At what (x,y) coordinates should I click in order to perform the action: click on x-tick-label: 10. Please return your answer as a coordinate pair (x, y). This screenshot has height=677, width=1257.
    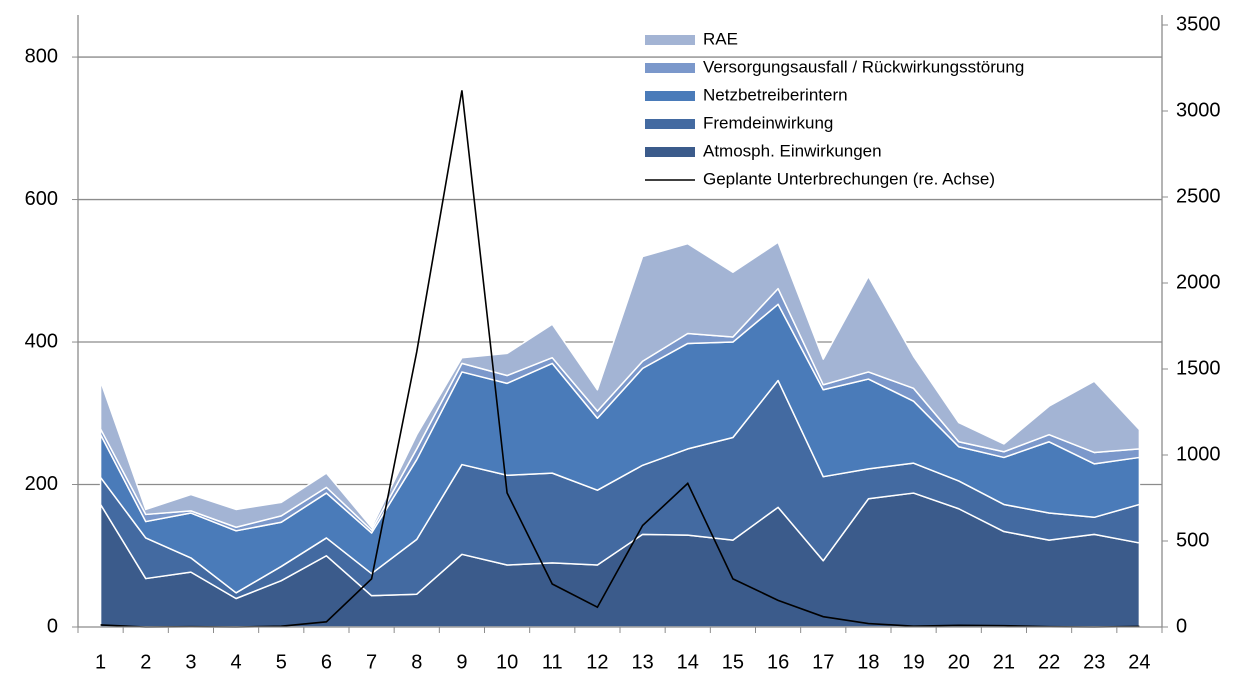
    Looking at the image, I should click on (507, 662).